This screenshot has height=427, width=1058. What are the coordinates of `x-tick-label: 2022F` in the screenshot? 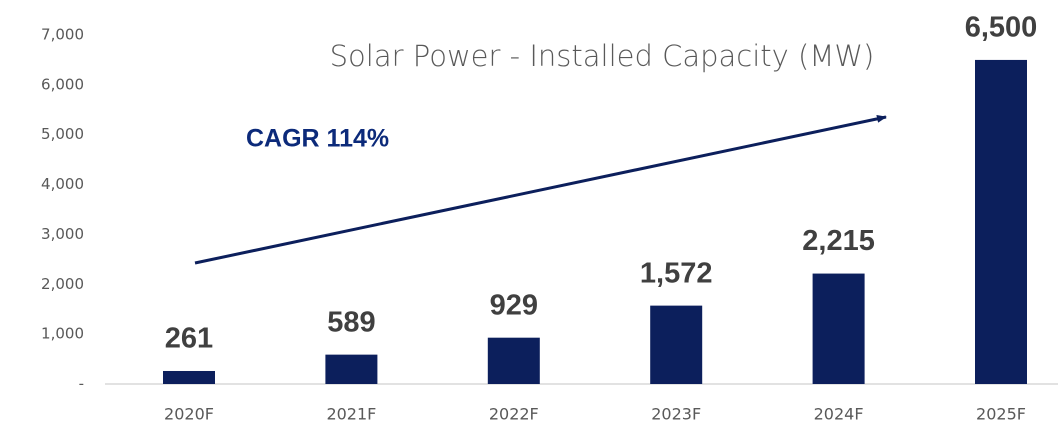 It's located at (514, 414).